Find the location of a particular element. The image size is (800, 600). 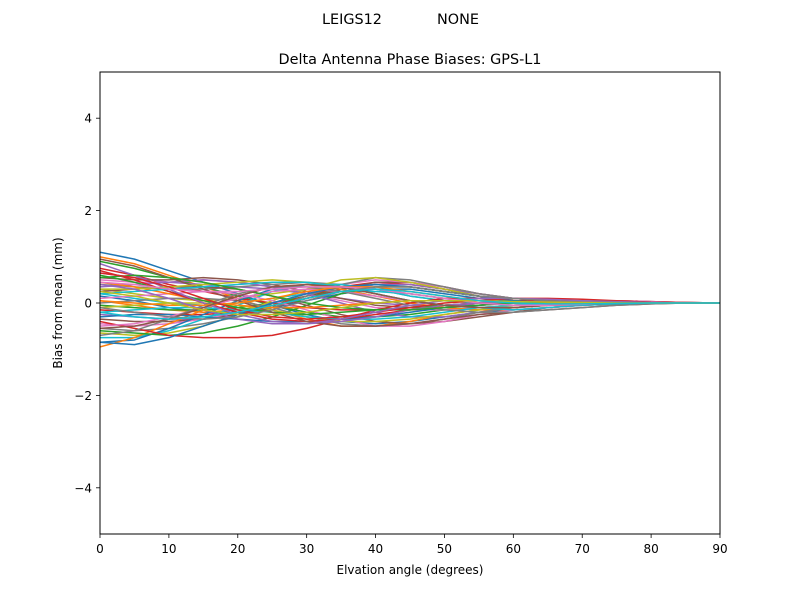

x-axis-label: Elvation angle (degrees) is located at coordinates (410, 570).